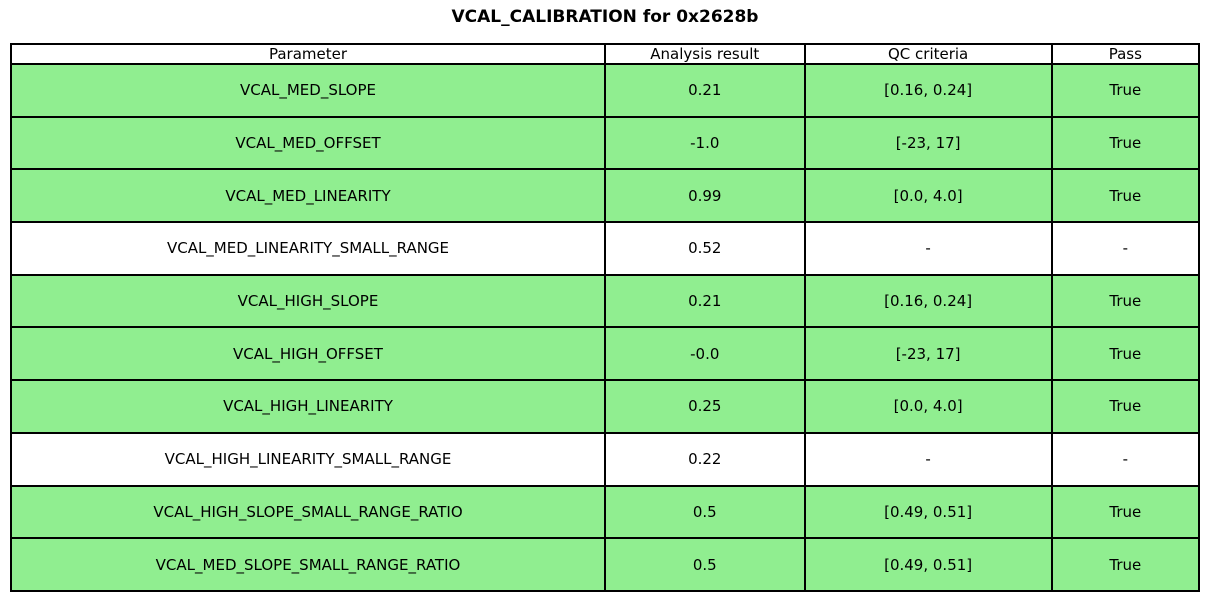  I want to click on cell-parameter: VCAL_HIGH_LINEARITY, so click(308, 406).